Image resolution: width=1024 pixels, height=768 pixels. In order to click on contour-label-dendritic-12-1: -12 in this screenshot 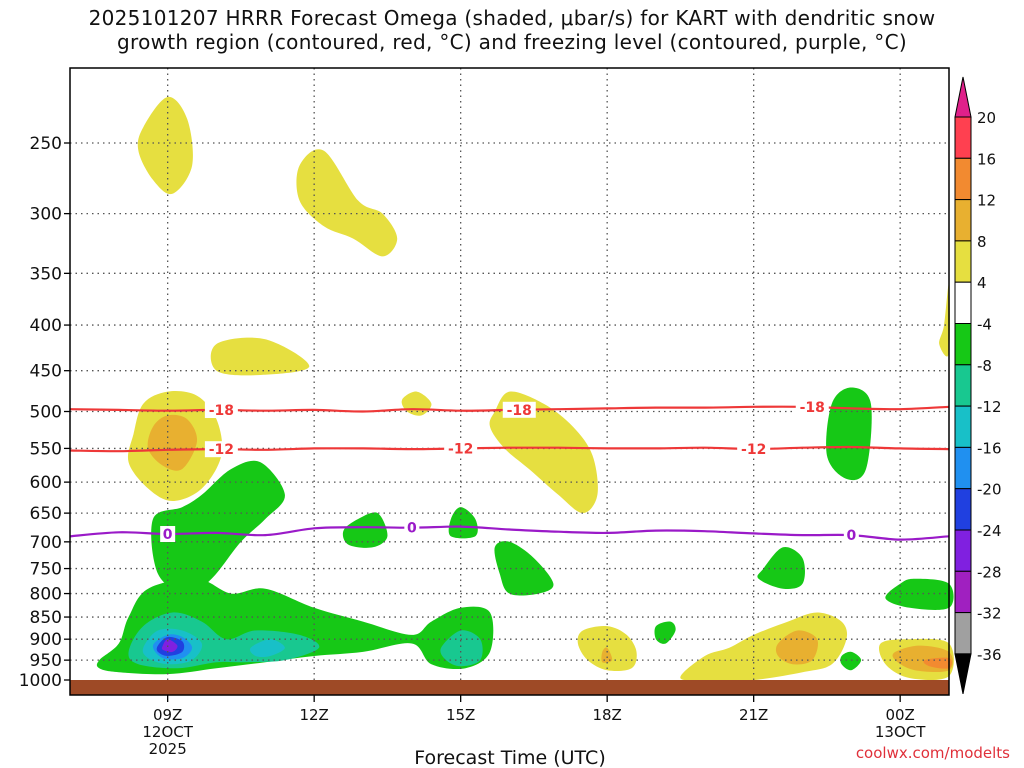, I will do `click(460, 449)`.